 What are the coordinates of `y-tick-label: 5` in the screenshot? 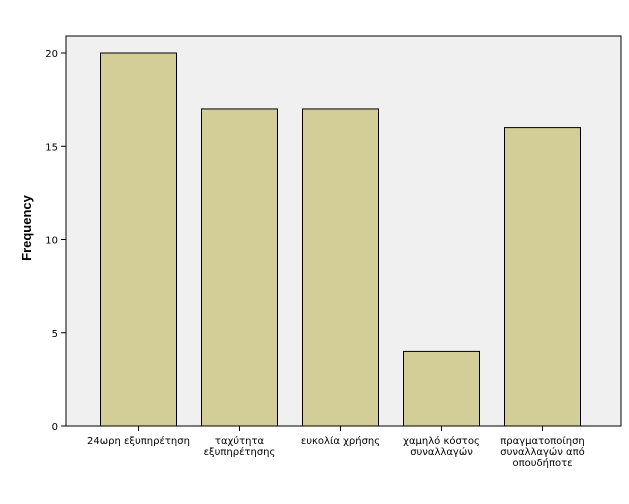 It's located at (55, 334).